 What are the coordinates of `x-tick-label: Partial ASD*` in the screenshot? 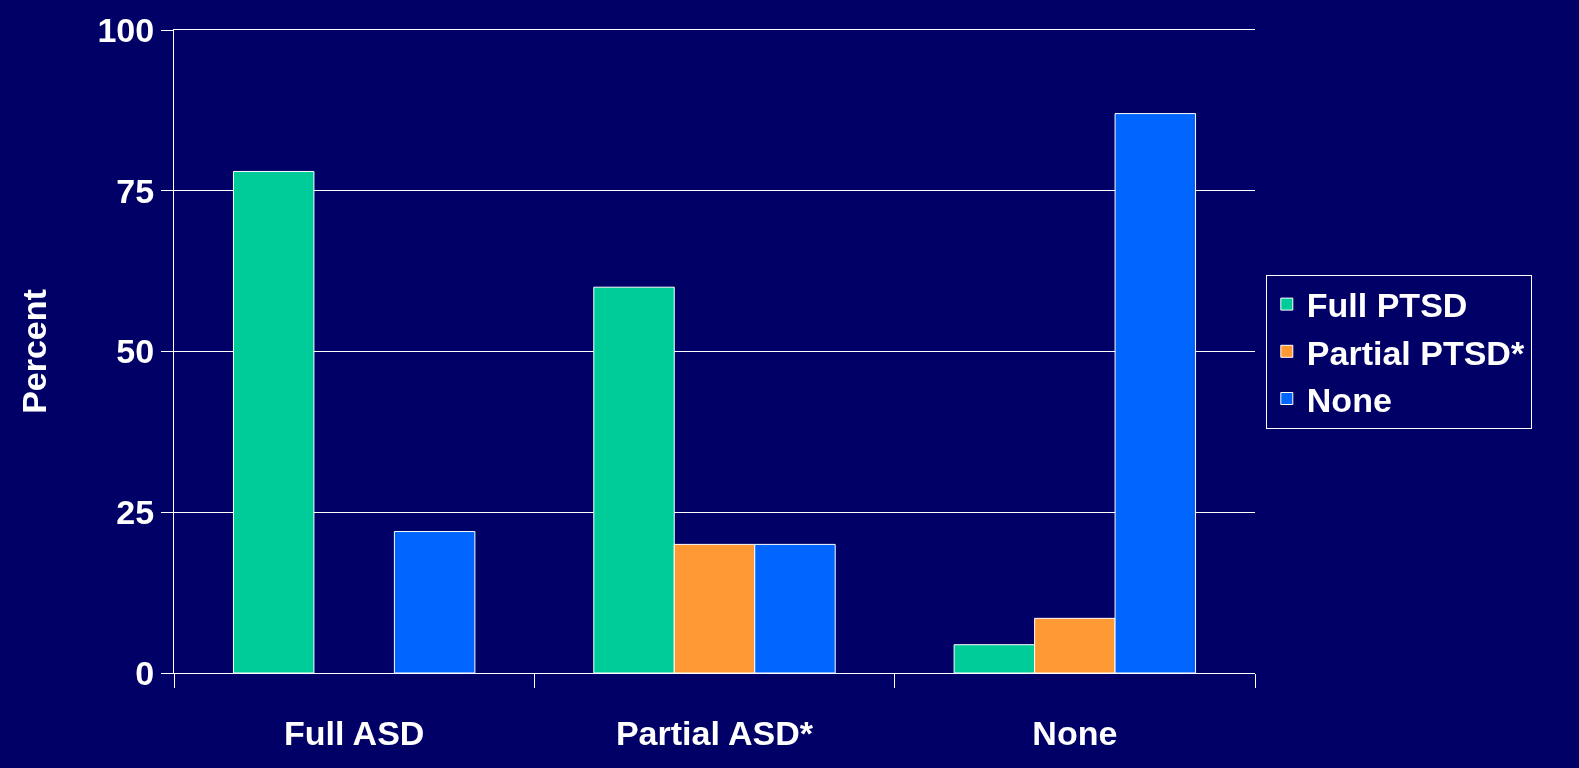 It's located at (714, 732).